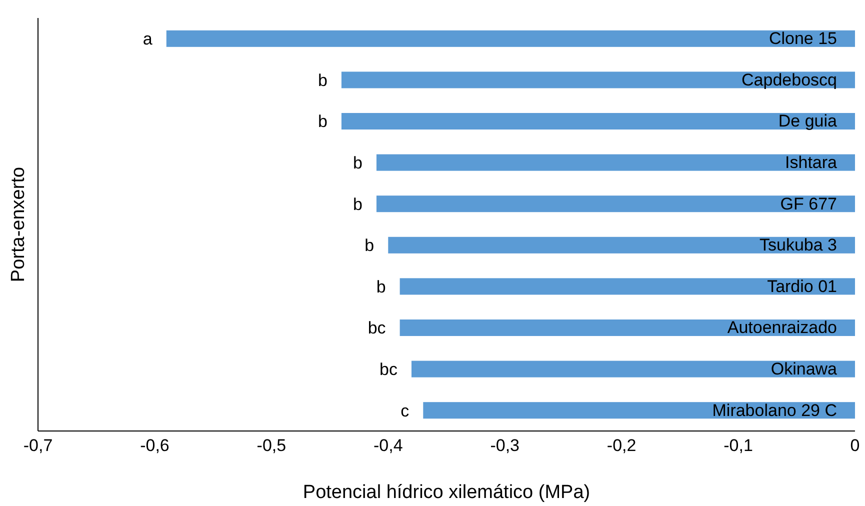 The height and width of the screenshot is (506, 865). What do you see at coordinates (798, 245) in the screenshot?
I see `y-tick-label: Tsukuba 3` at bounding box center [798, 245].